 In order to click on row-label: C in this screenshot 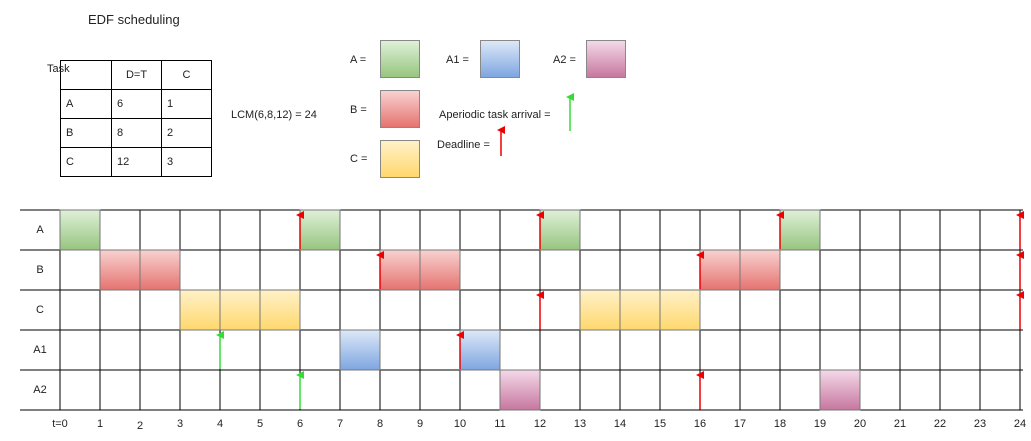, I will do `click(40, 310)`.